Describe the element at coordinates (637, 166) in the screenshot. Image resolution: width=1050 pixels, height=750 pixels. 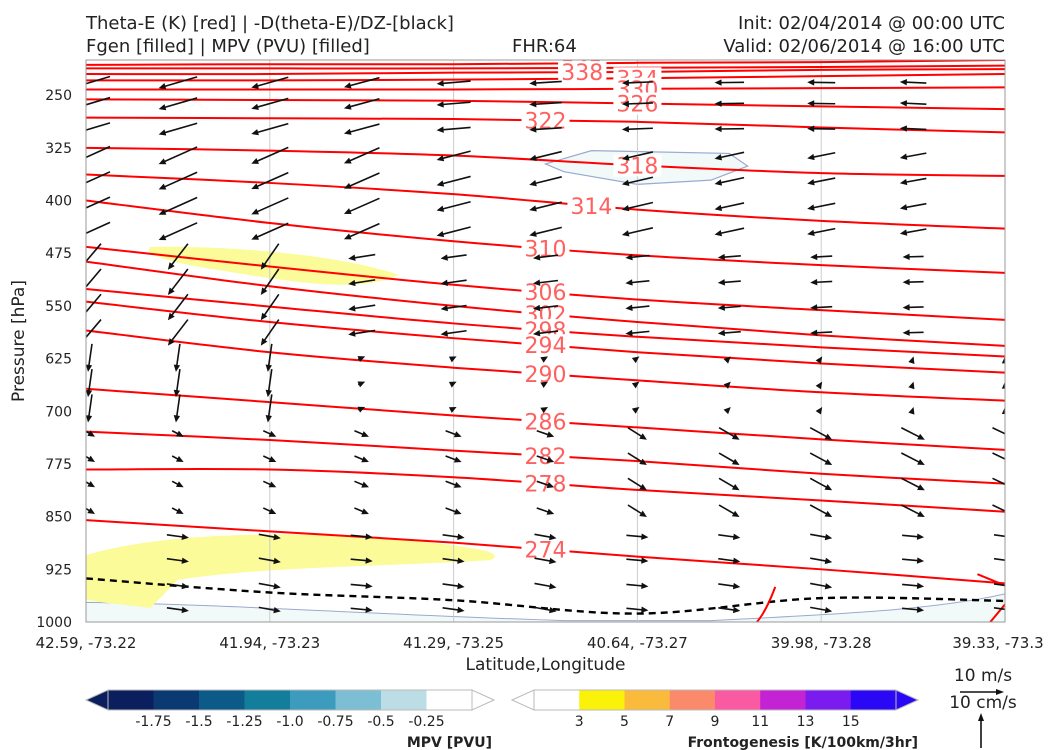
I see `svg-text: 318` at that location.